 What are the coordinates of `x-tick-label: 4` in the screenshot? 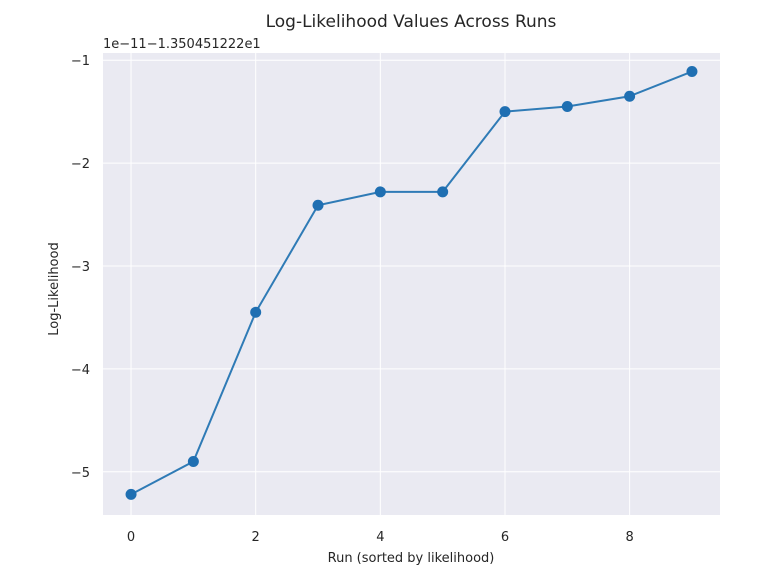 It's located at (380, 537).